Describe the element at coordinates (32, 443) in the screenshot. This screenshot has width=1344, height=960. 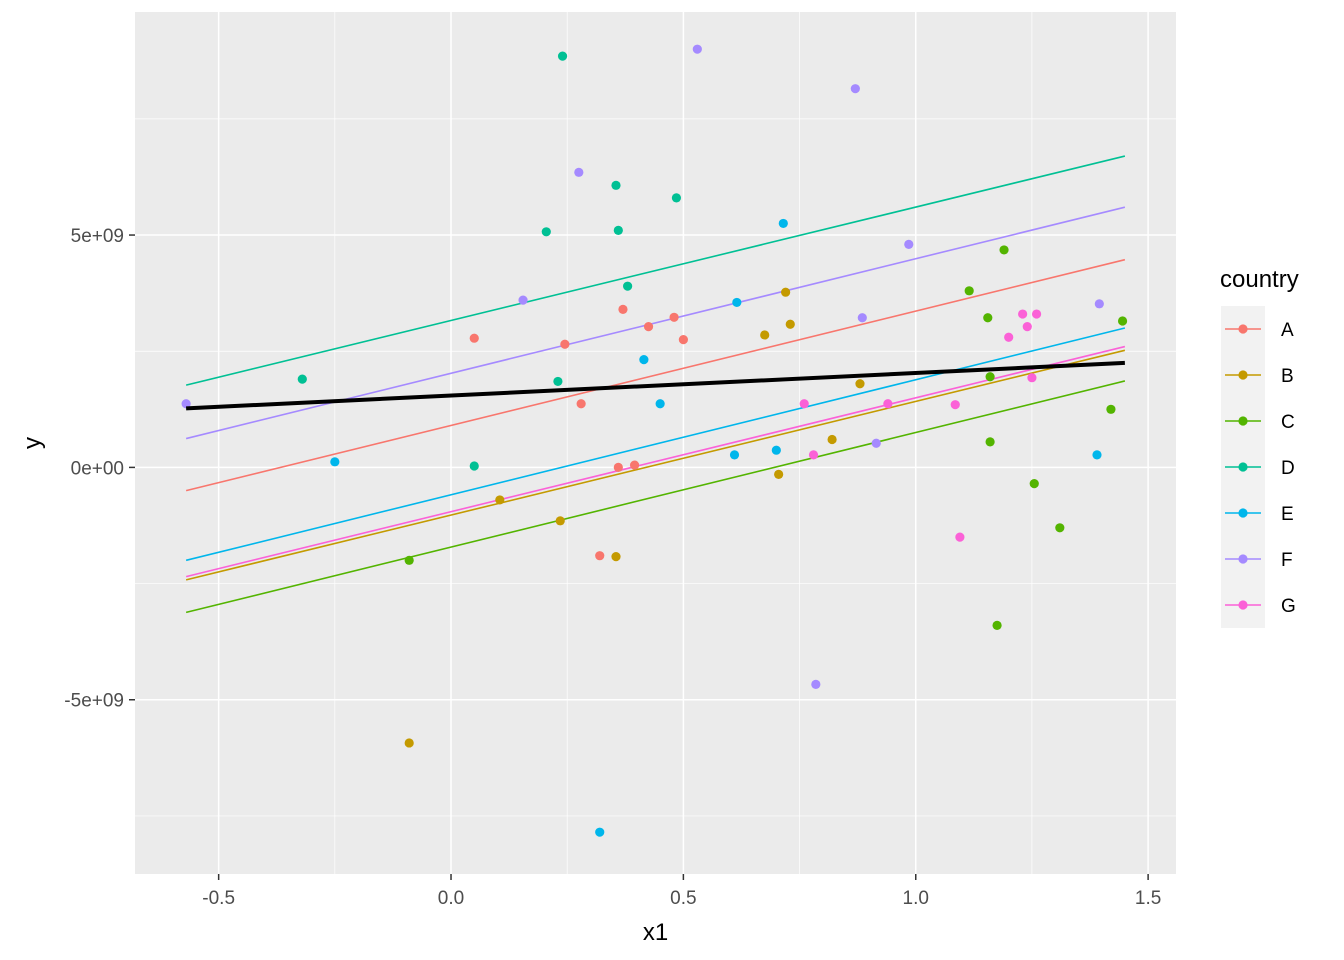
I see `y-axis-label: y` at that location.